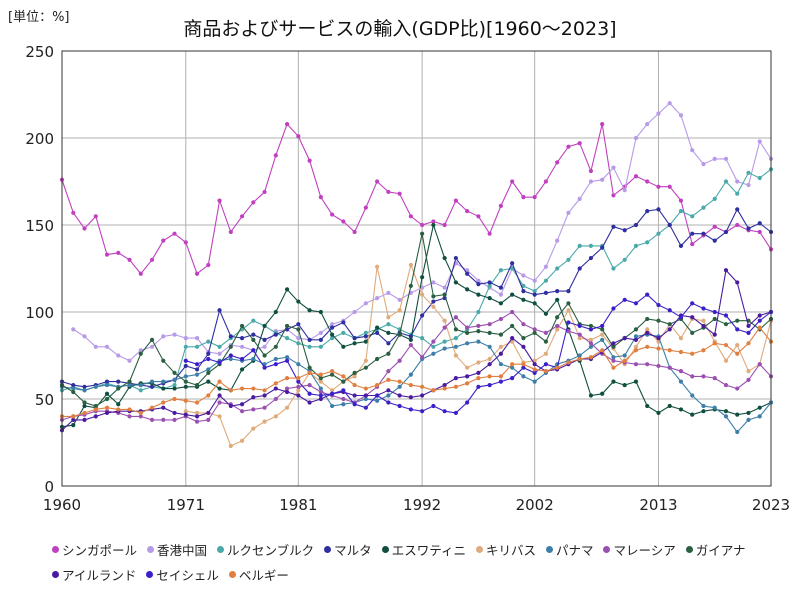  What do you see at coordinates (99, 575) in the screenshot?
I see `legend-label: アイルランド` at bounding box center [99, 575].